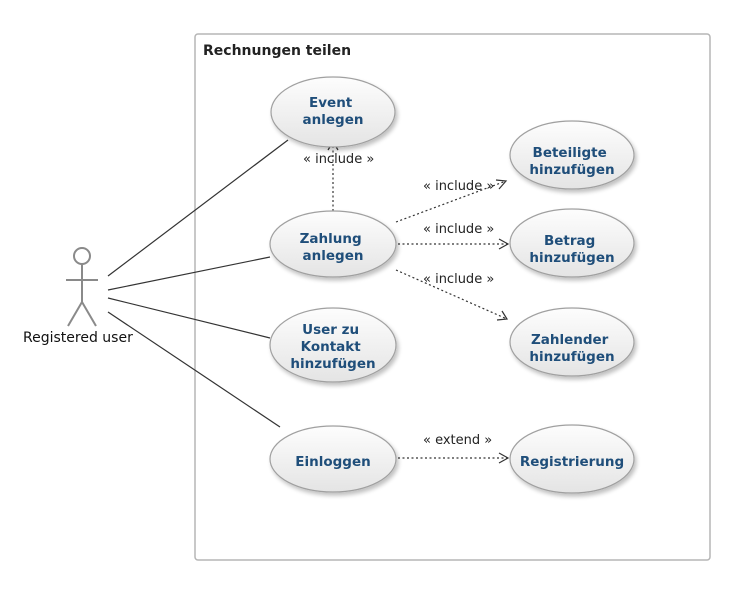 This screenshot has width=747, height=595. What do you see at coordinates (504, 244) in the screenshot?
I see `arrowhead-betrag-icon` at bounding box center [504, 244].